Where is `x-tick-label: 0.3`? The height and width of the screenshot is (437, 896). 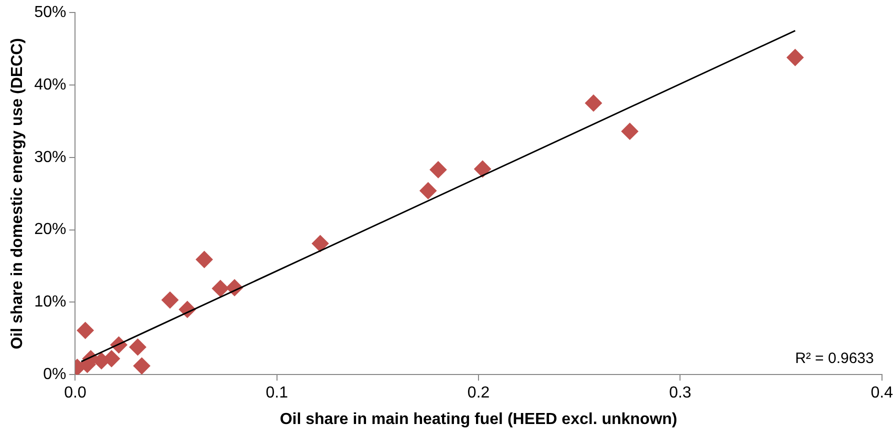 x-tick-label: 0.3 is located at coordinates (680, 393).